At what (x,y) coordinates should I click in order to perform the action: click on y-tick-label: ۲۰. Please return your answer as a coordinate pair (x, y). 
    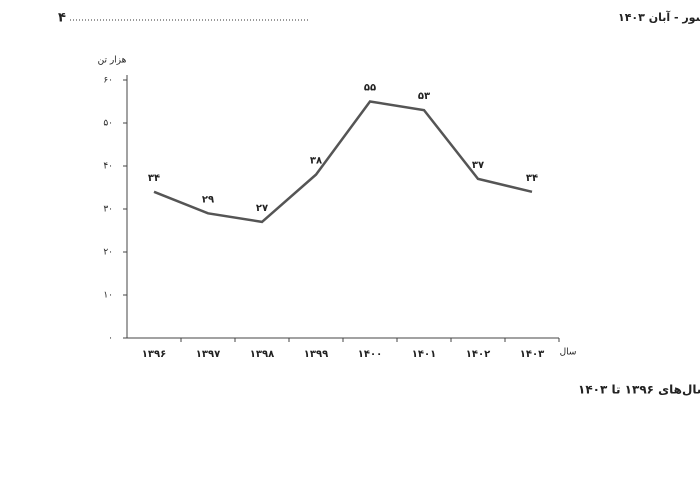
    Looking at the image, I should click on (108, 253).